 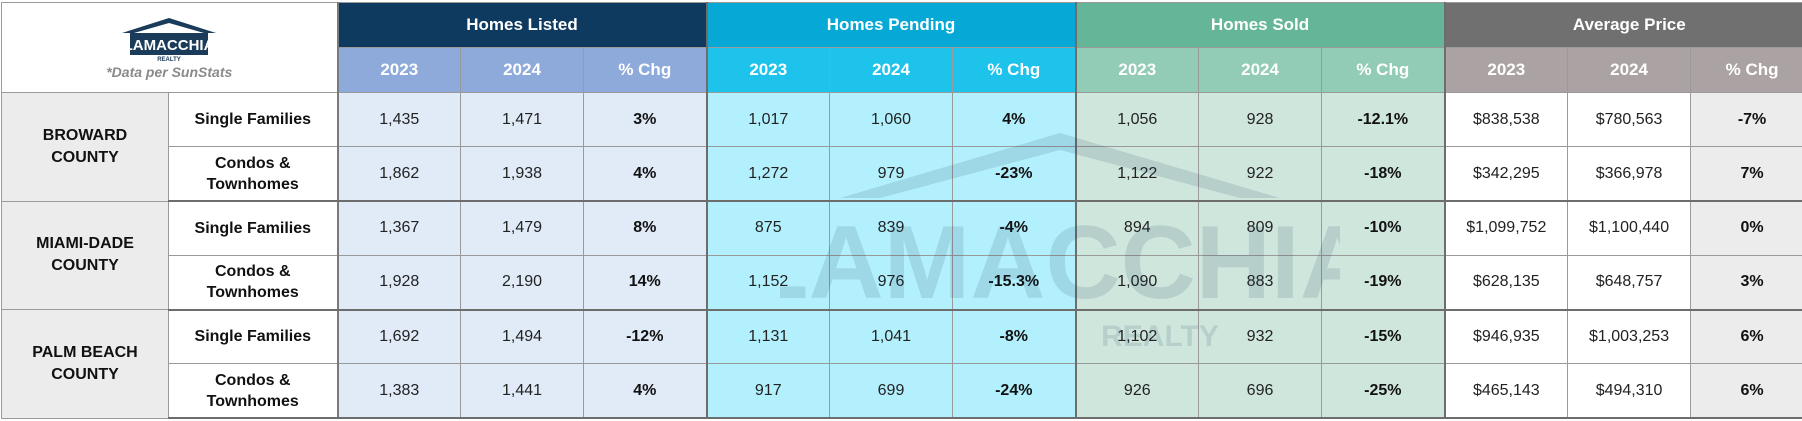 I want to click on price-value-2024: $648,757, so click(x=1629, y=282).